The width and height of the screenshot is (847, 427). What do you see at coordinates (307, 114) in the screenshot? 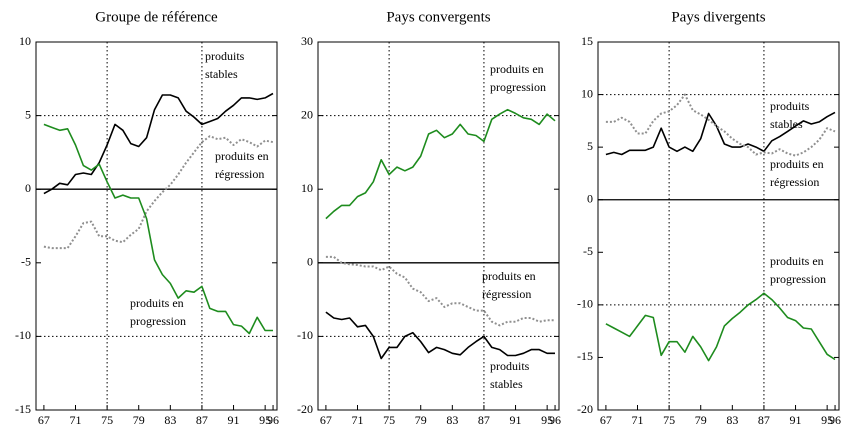
I see `y-tick-label: 20` at bounding box center [307, 114].